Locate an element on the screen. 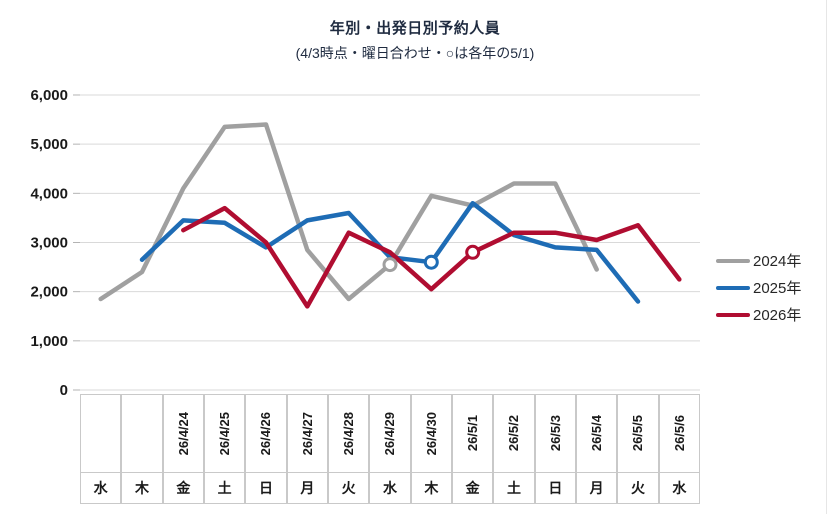 The image size is (830, 514). x-date-label: 26/5/6 is located at coordinates (679, 433).